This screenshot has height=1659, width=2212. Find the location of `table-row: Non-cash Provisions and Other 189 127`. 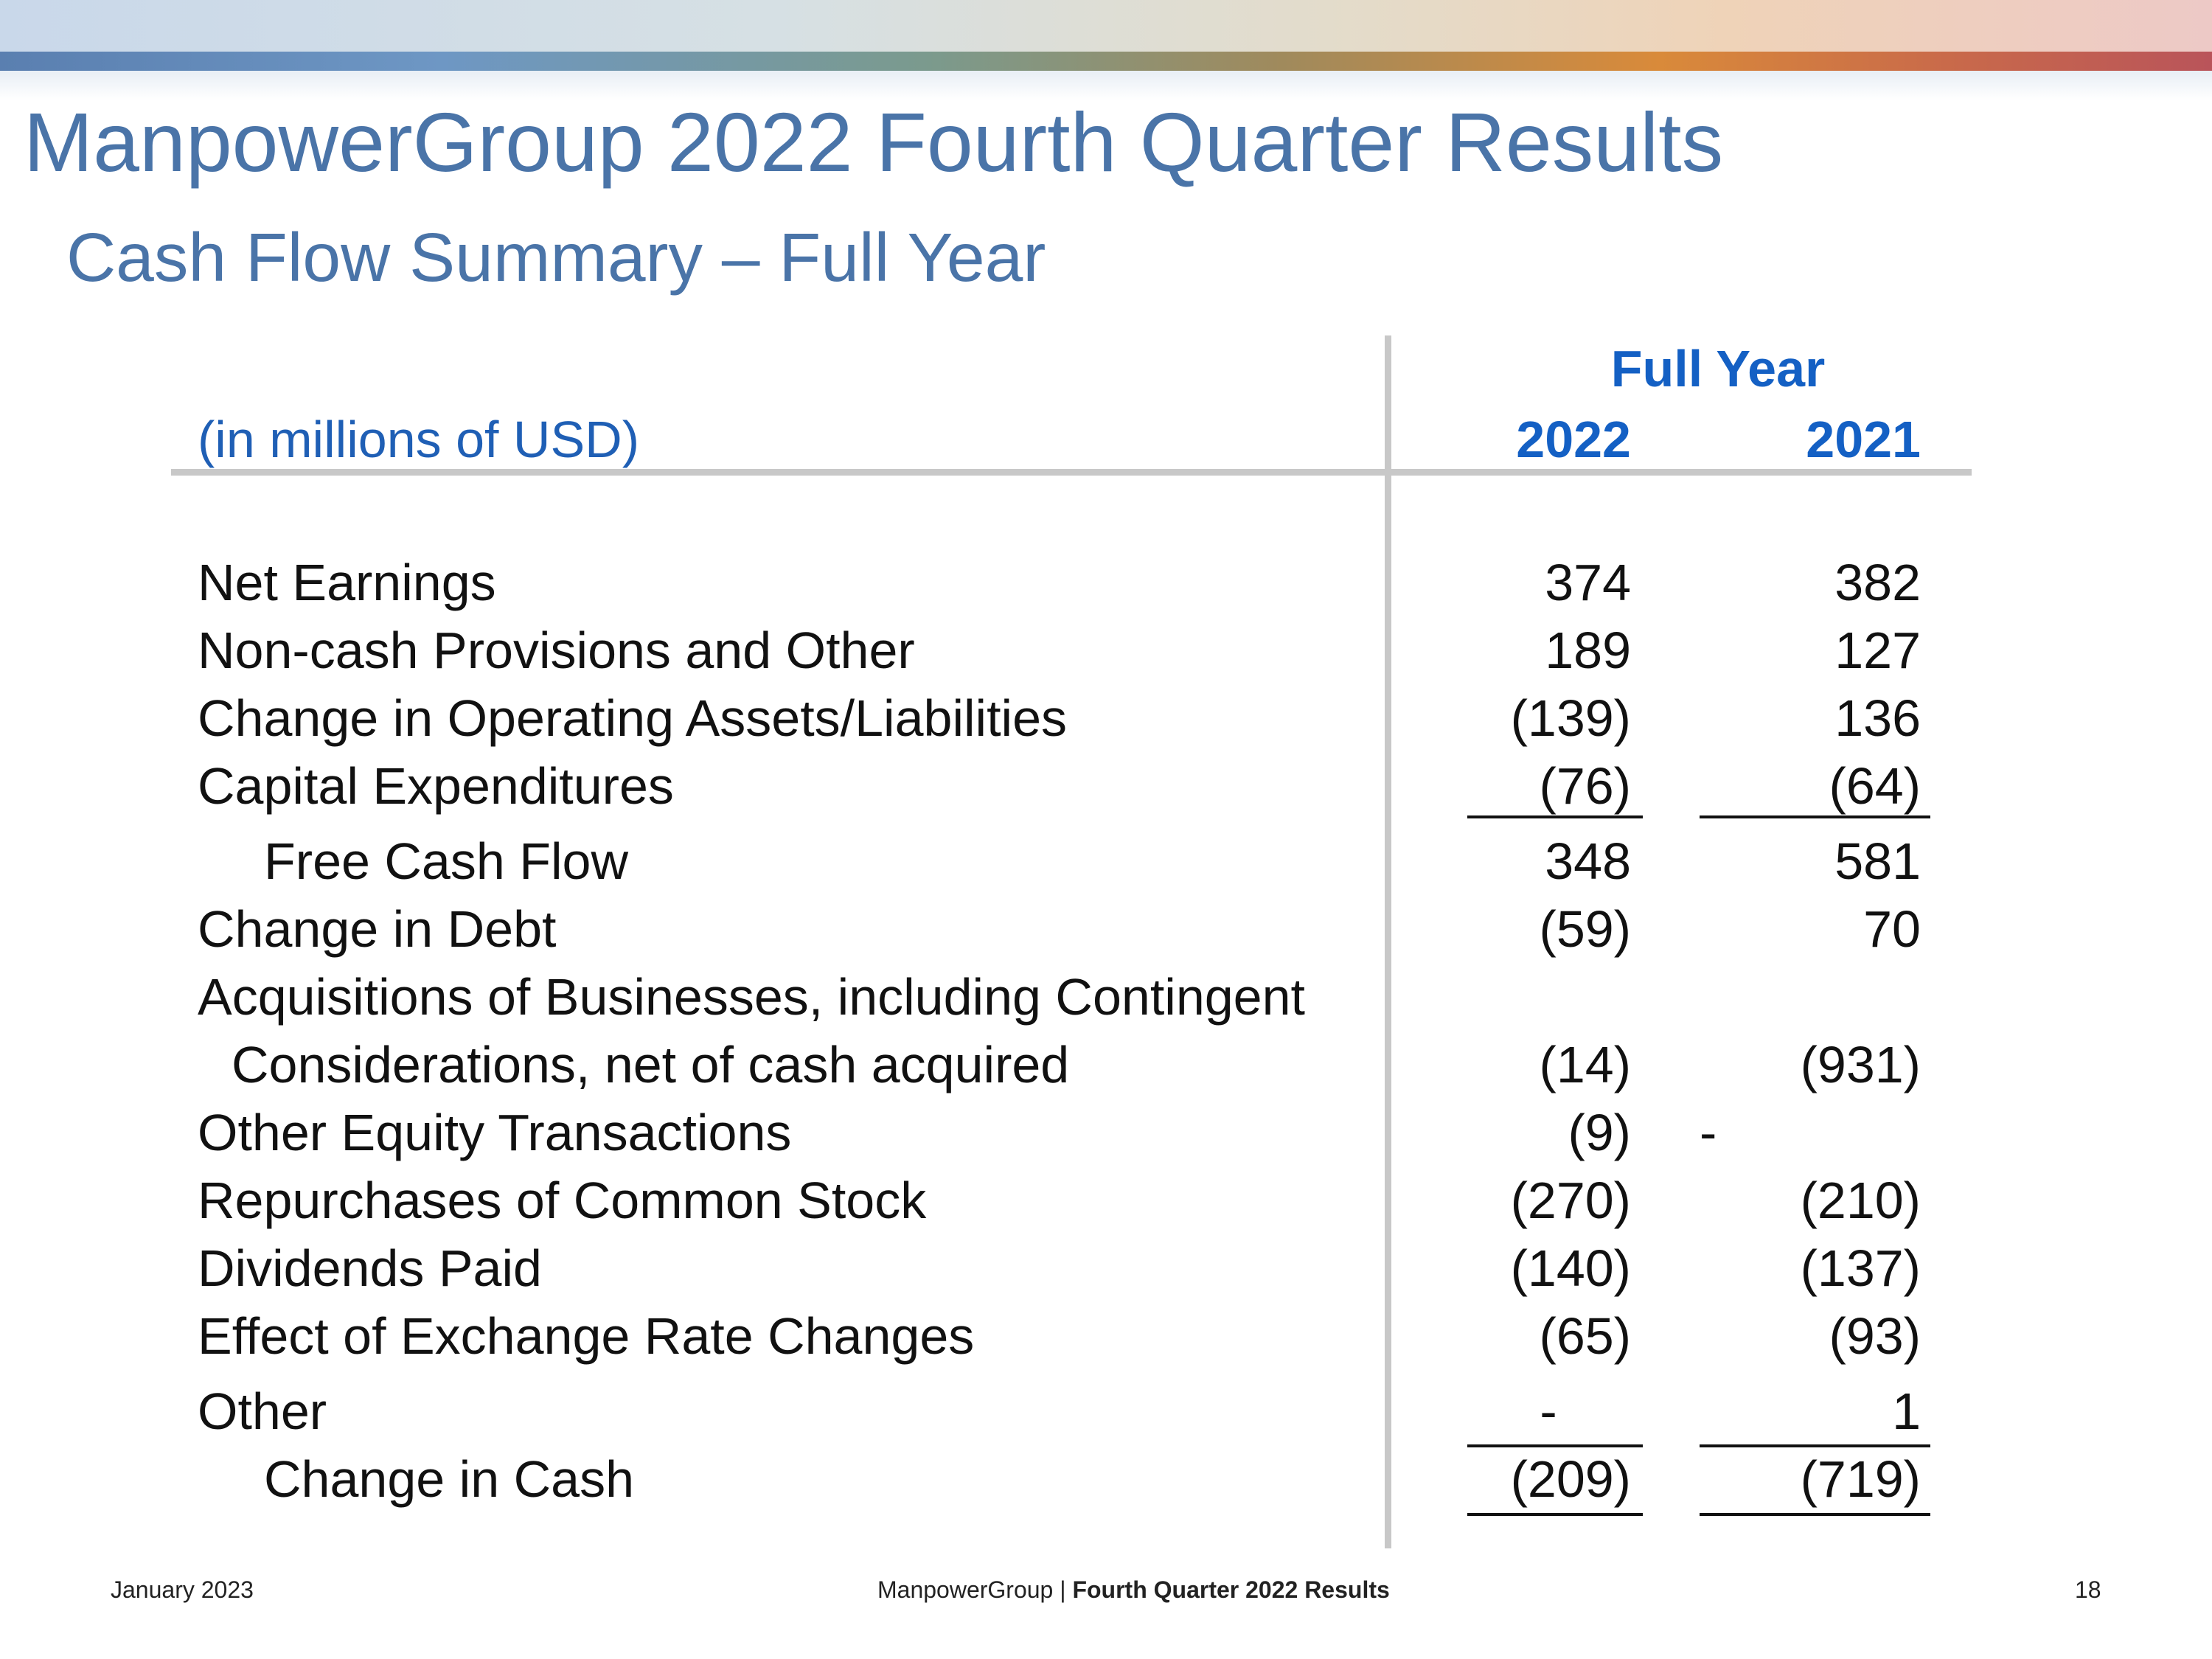

table-row: Non-cash Provisions and Other 189 127 is located at coordinates (1106, 655).